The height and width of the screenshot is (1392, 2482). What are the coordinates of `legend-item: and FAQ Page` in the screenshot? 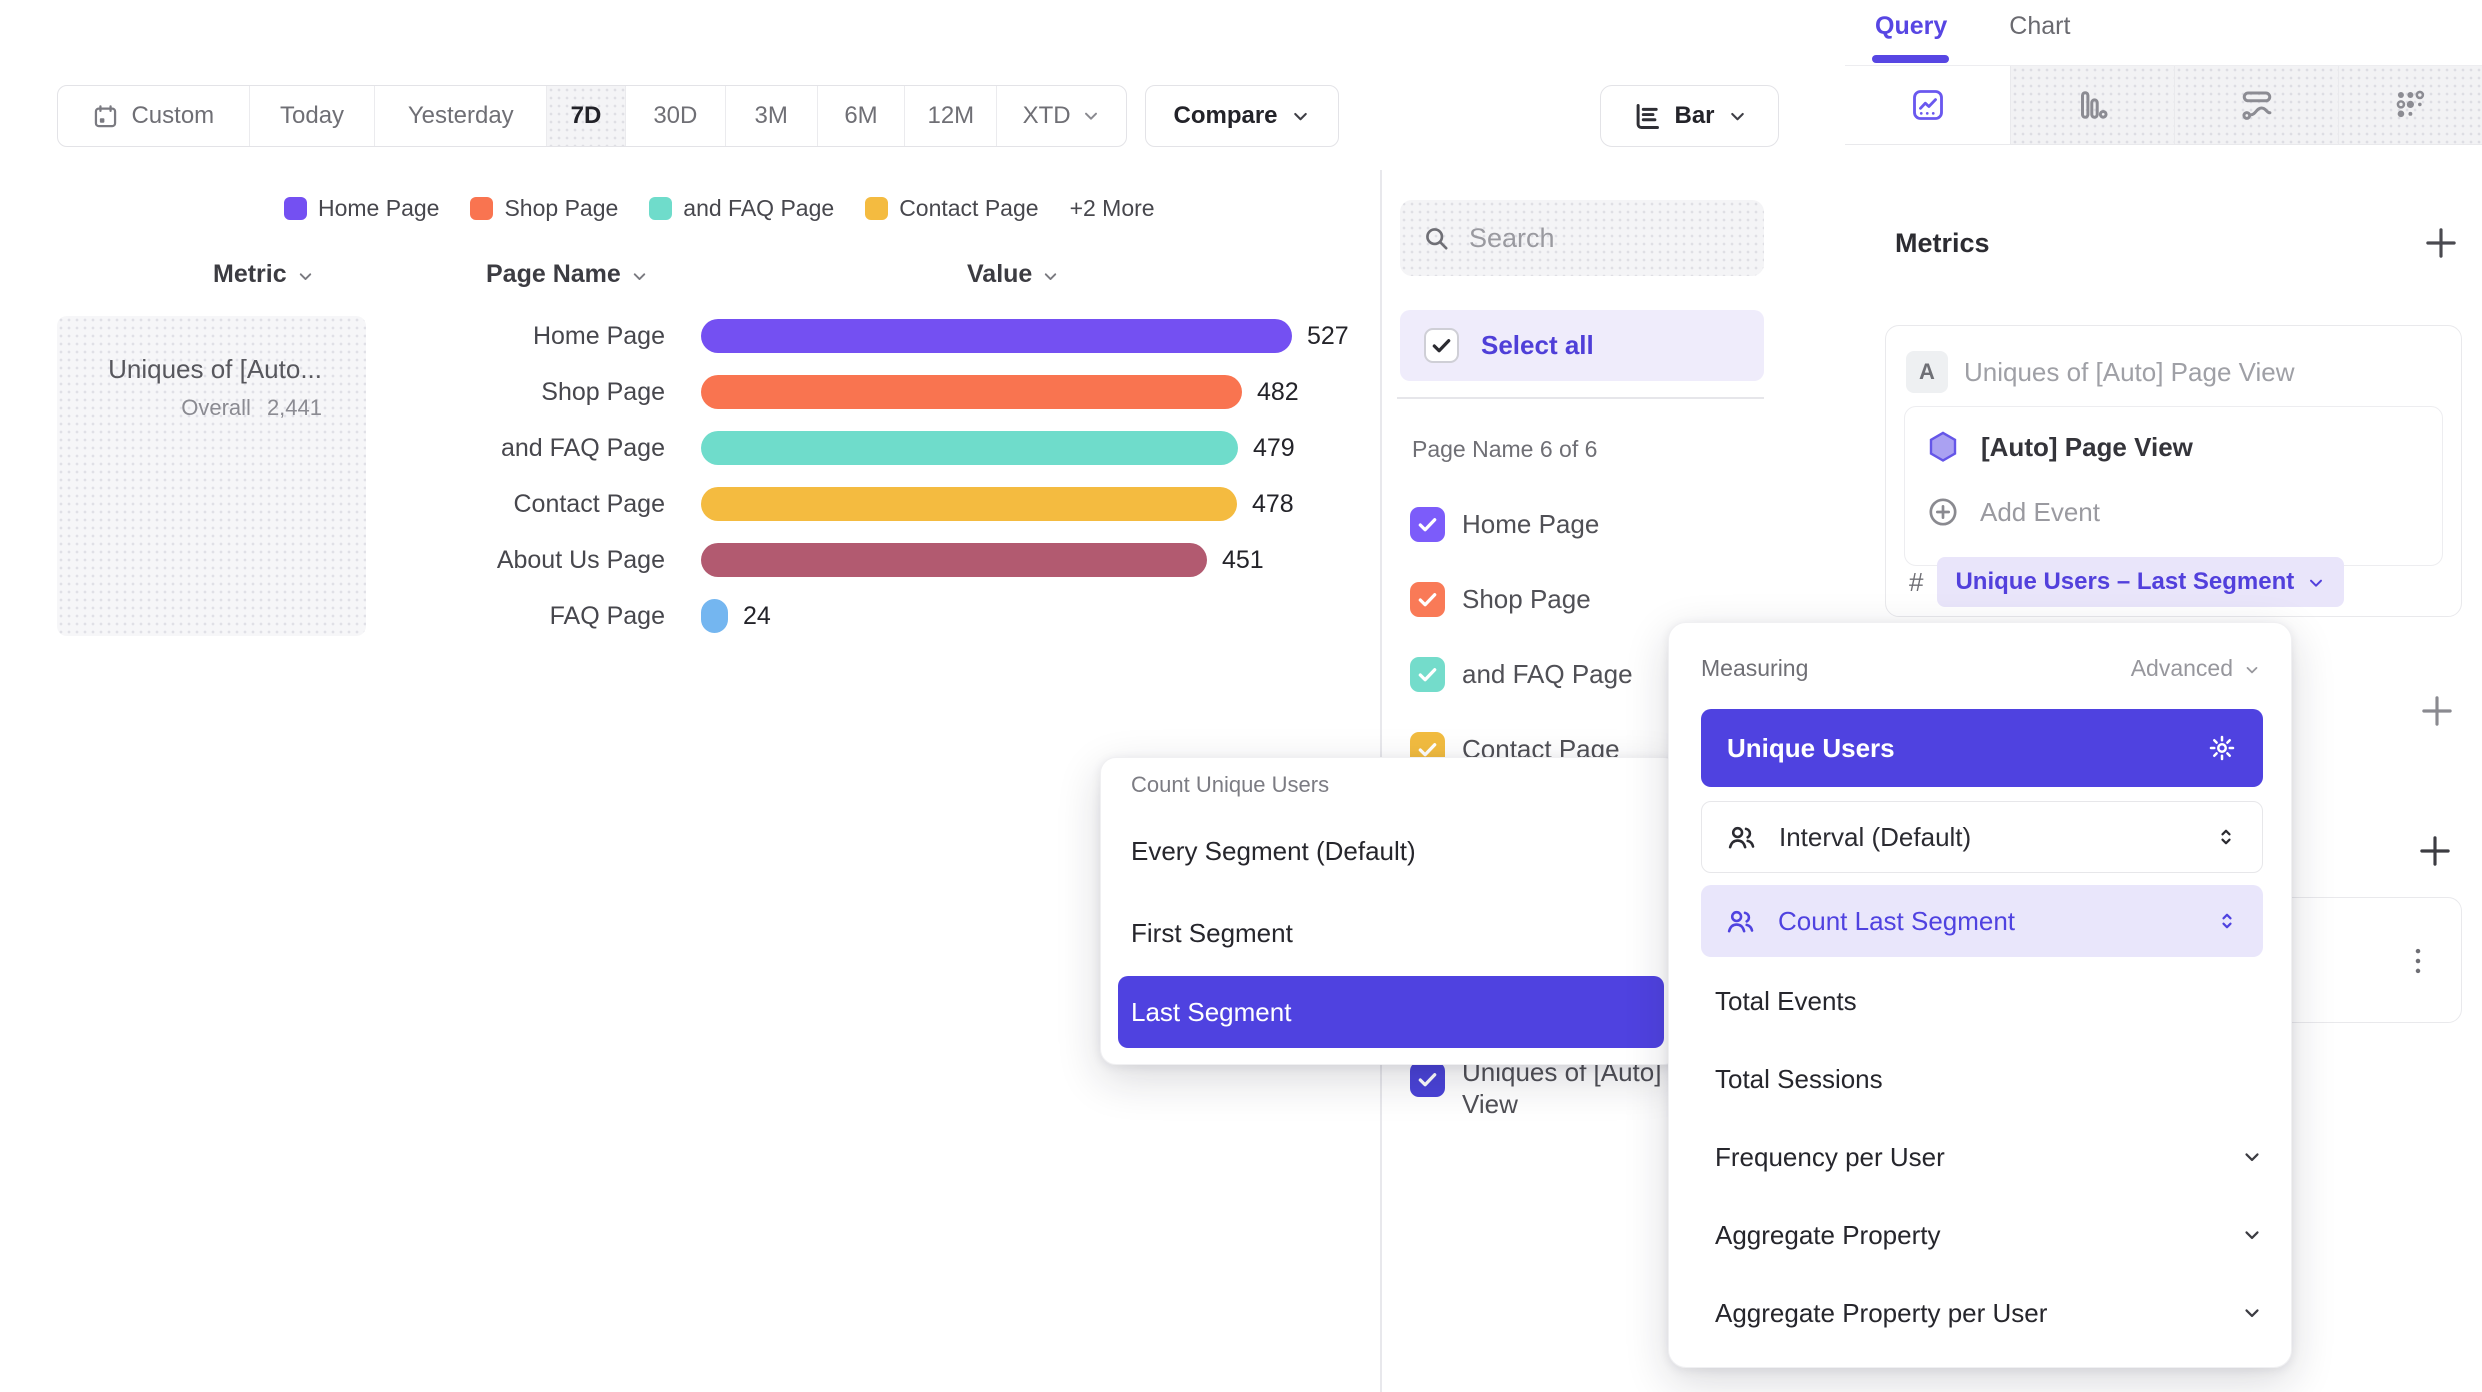 It's located at (741, 208).